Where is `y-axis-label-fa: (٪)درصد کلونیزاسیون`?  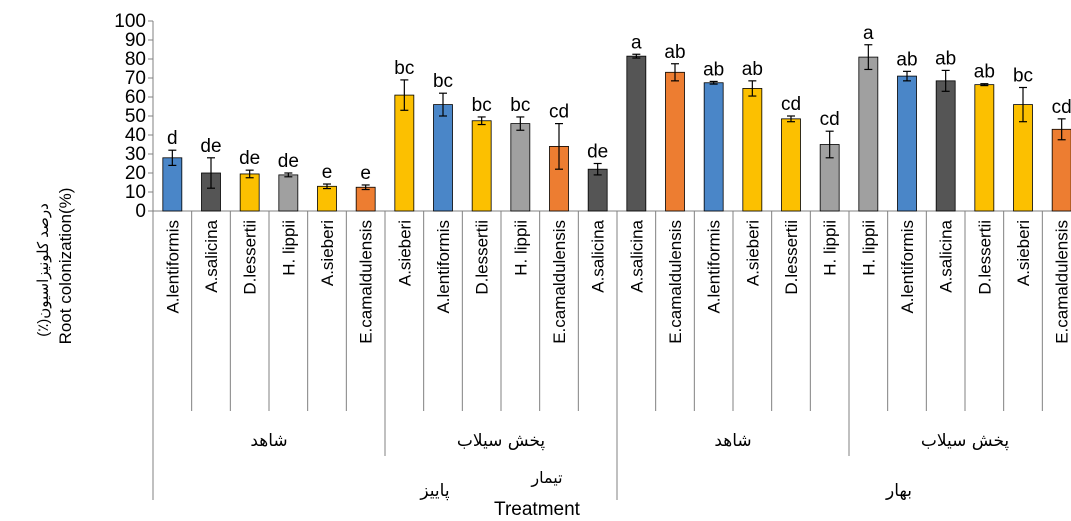
y-axis-label-fa: (٪)درصد کلونیزاسیون is located at coordinates (43, 270).